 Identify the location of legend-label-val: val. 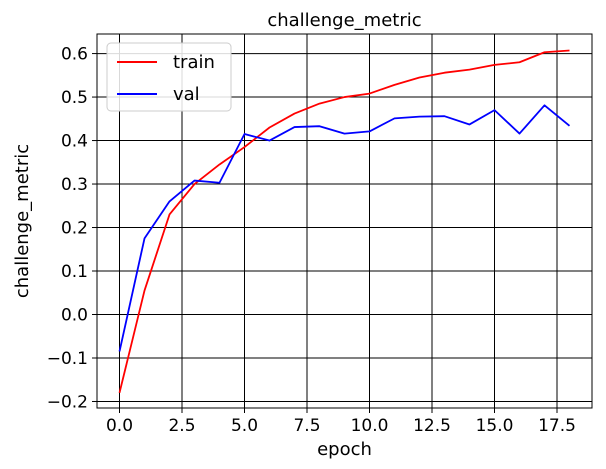
(186, 94).